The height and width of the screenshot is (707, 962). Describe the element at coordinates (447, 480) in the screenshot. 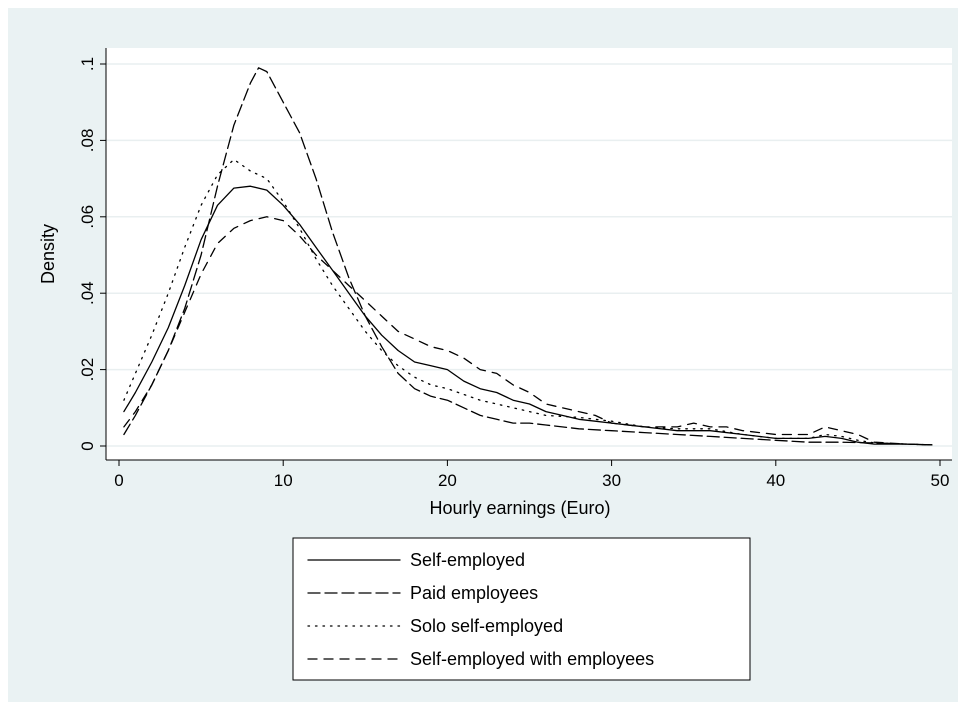

I see `x-tick-label: 20` at that location.